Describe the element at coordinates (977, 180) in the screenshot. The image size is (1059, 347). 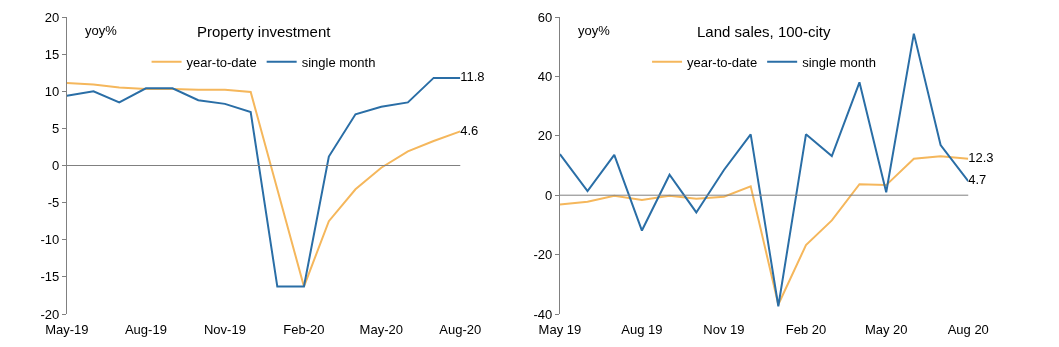
I see `data-label: 4.7` at that location.